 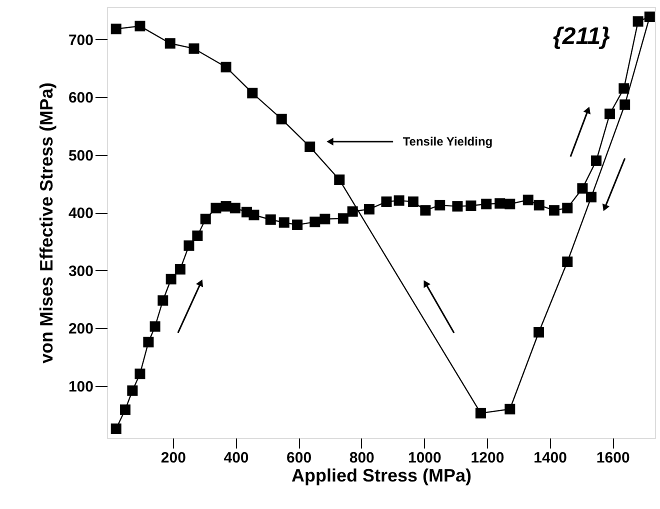 What do you see at coordinates (81, 271) in the screenshot?
I see `y-tick-label: 300` at bounding box center [81, 271].